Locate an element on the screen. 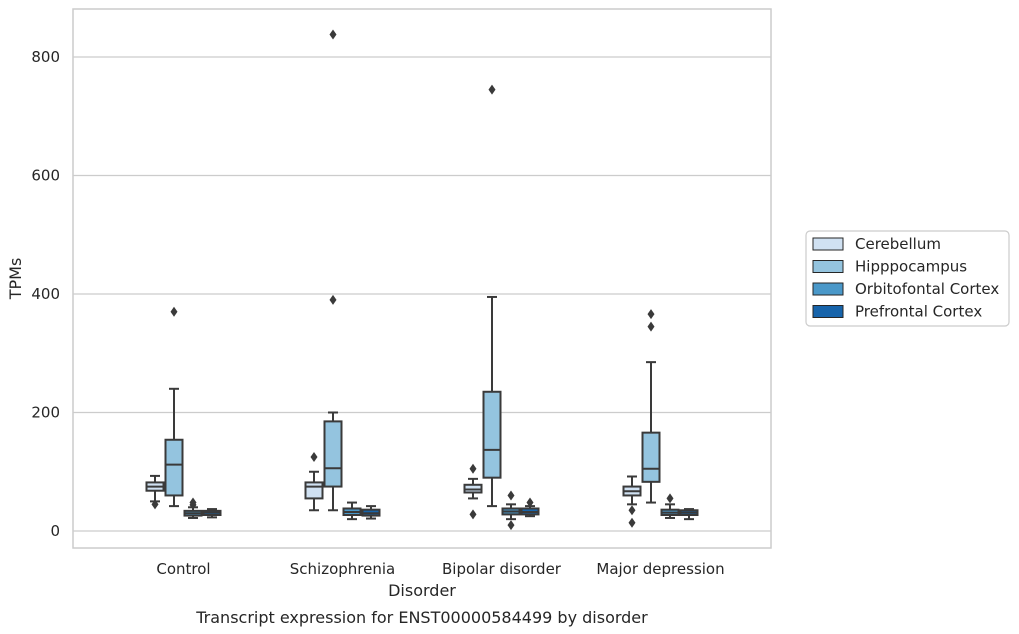  y-tick-label: 0 is located at coordinates (55, 531).